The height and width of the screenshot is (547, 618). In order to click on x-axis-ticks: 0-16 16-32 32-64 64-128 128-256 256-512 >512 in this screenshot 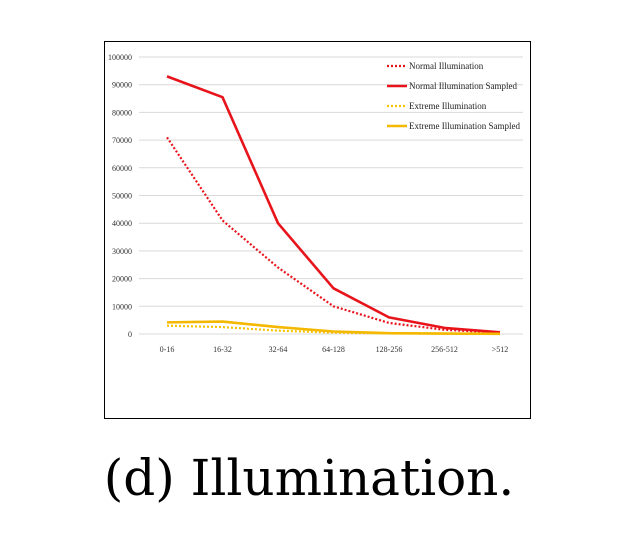, I will do `click(334, 349)`.